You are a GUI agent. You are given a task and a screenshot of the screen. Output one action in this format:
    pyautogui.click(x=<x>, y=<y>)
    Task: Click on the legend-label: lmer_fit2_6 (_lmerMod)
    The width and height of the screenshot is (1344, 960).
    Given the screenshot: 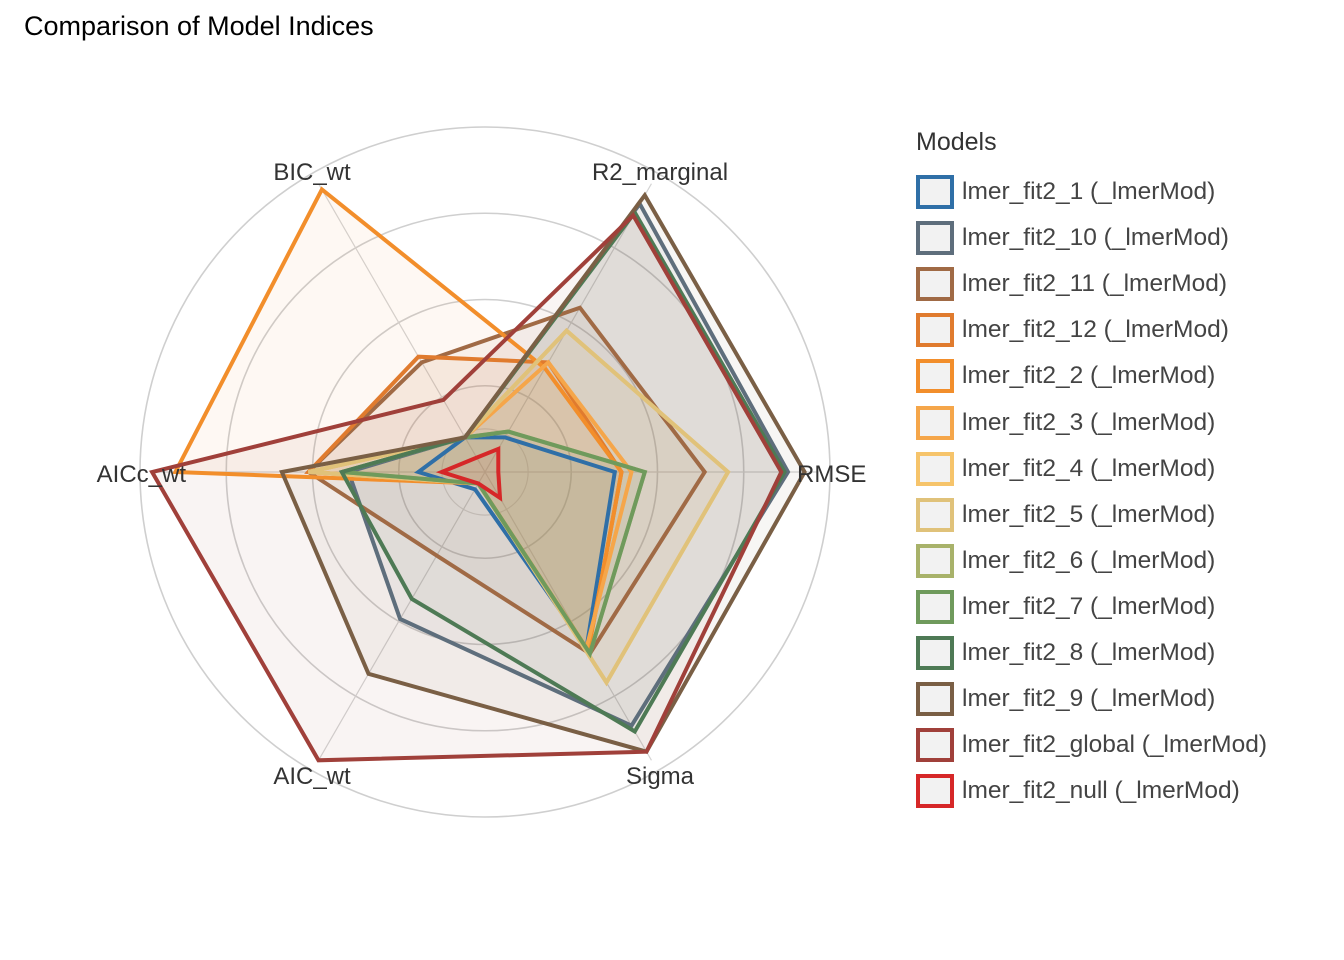 What is the action you would take?
    pyautogui.click(x=1089, y=560)
    